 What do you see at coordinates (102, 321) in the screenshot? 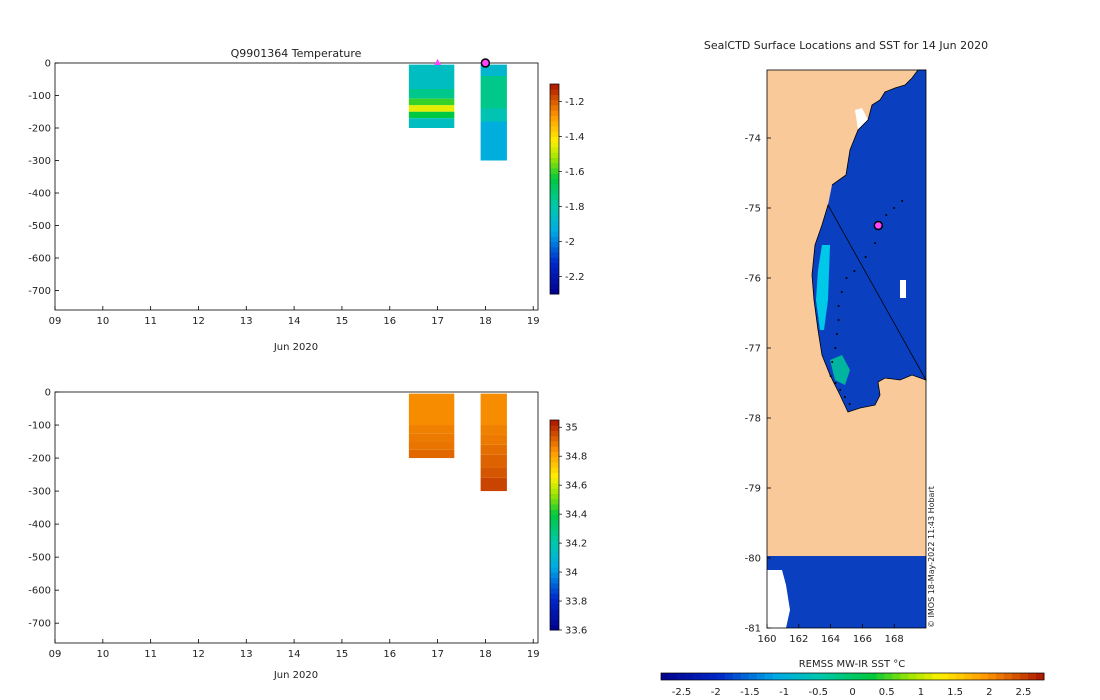
I see `x-tick-label: 10` at bounding box center [102, 321].